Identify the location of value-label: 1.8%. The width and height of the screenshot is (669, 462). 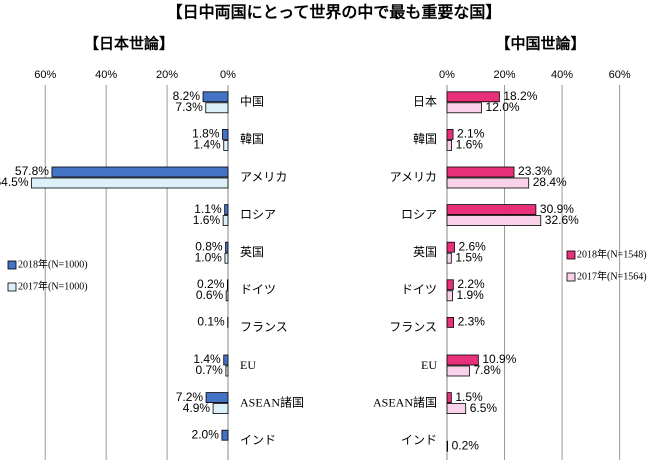
(206, 134).